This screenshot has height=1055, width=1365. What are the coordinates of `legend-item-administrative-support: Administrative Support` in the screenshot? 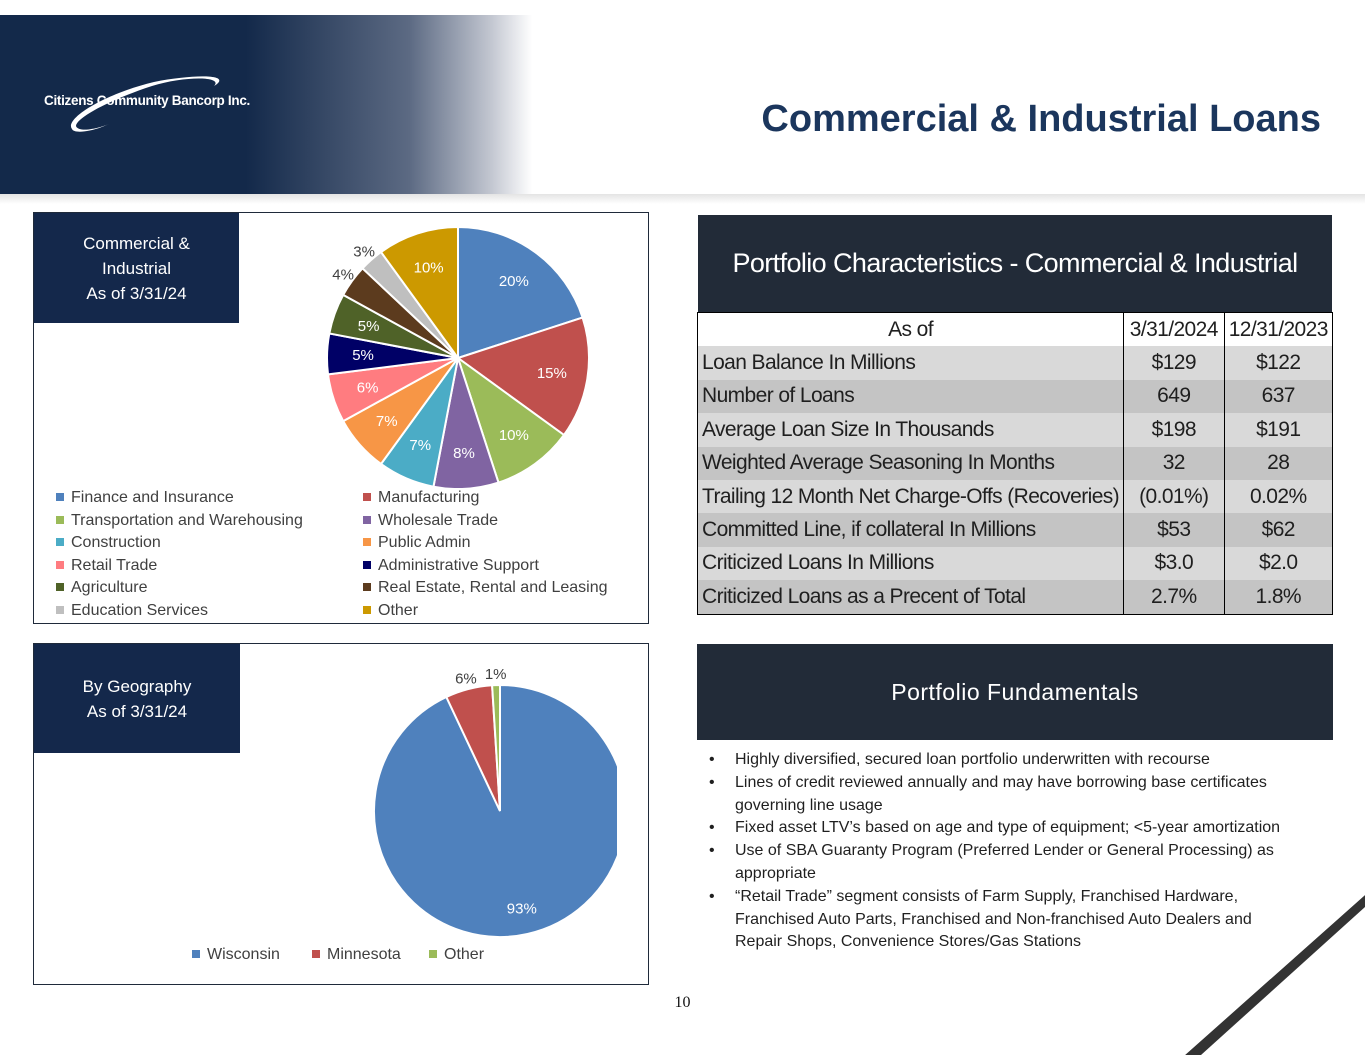 It's located at (451, 566).